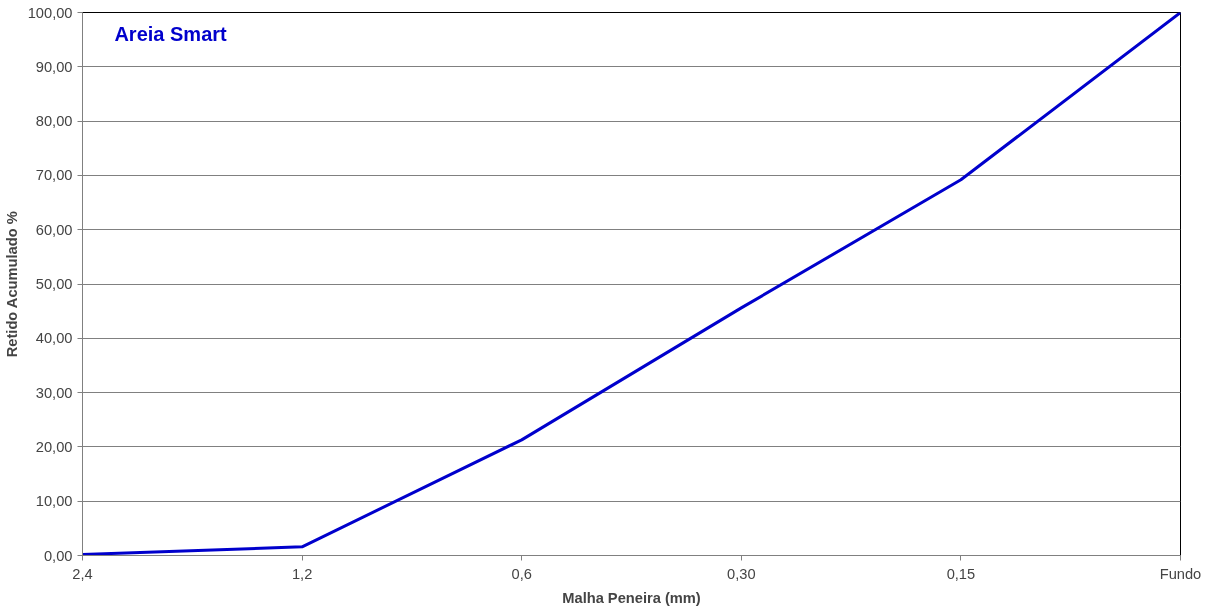 The width and height of the screenshot is (1228, 616). I want to click on x-tick-label: Fundo, so click(1180, 573).